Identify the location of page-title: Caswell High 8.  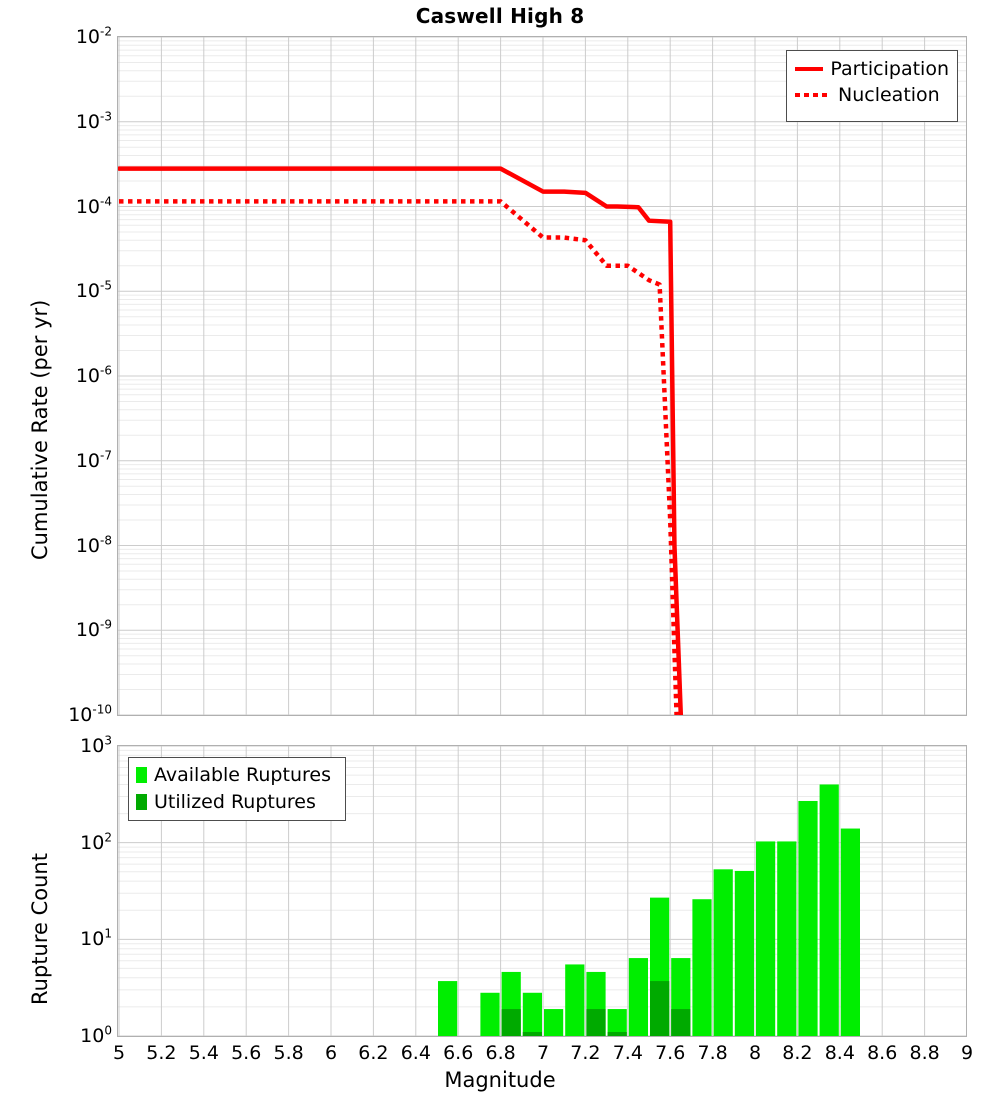
(500, 16).